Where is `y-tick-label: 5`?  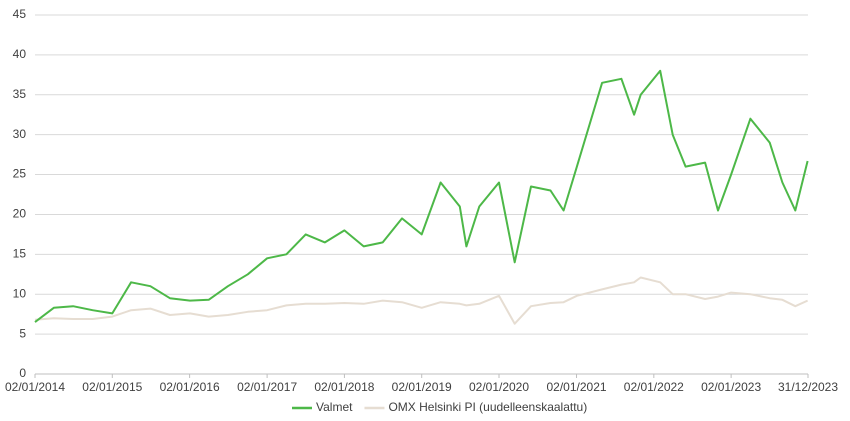
y-tick-label: 5 is located at coordinates (22, 333).